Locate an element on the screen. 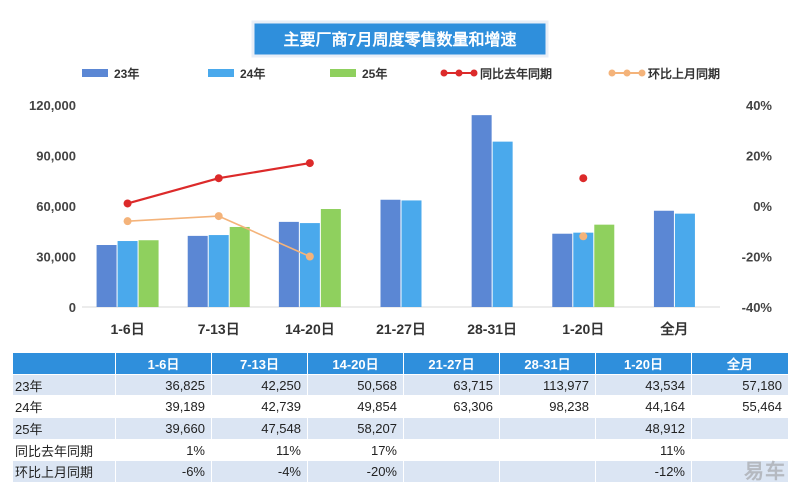 This screenshot has height=490, width=800. table-cell: 44,164 is located at coordinates (643, 407).